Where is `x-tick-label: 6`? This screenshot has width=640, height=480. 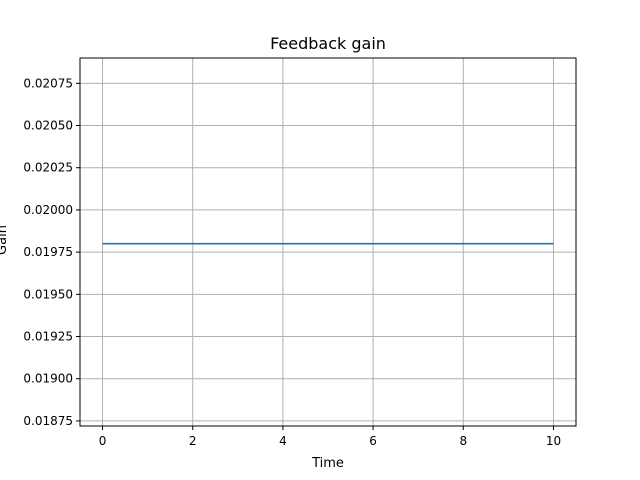 x-tick-label: 6 is located at coordinates (373, 441).